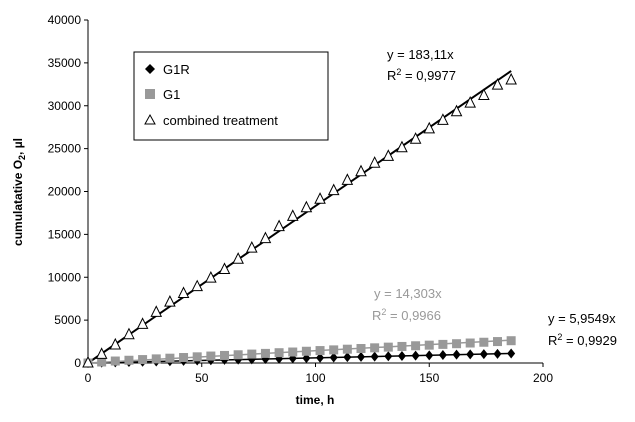 This screenshot has width=635, height=422. I want to click on y-tick-label: 25000, so click(65, 149).